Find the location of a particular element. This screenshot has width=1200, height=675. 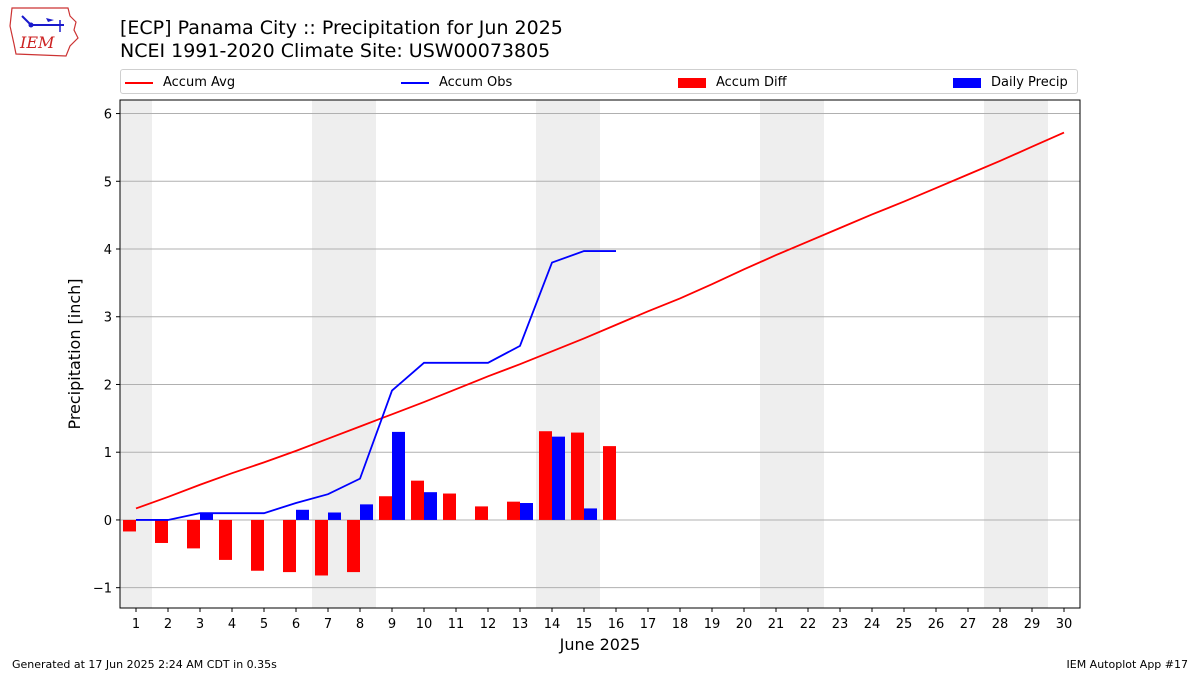

legend-swatch-daily-precip is located at coordinates (967, 82).